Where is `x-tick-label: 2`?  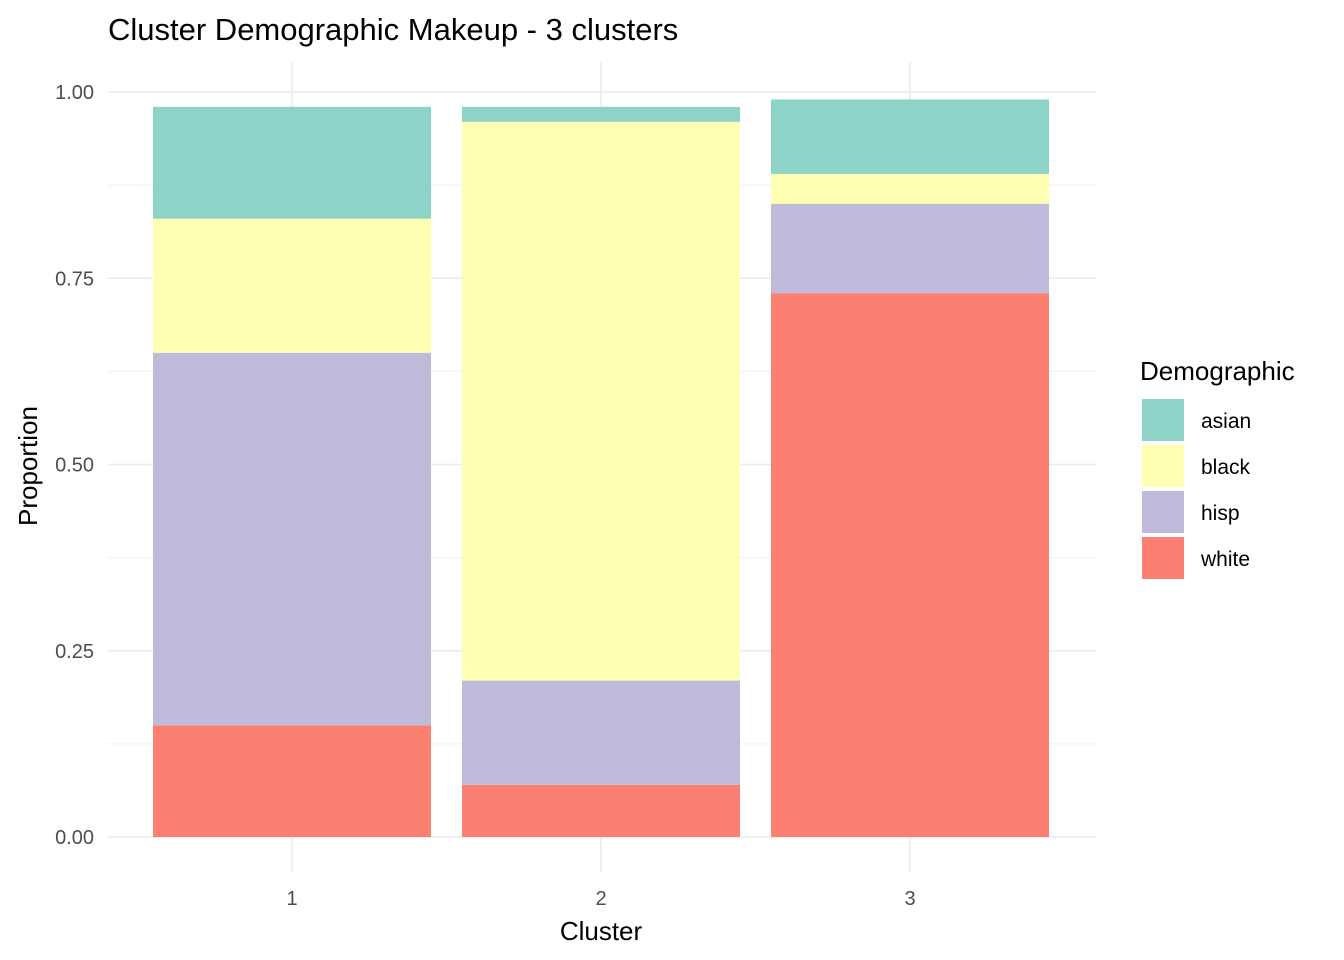
x-tick-label: 2 is located at coordinates (600, 899).